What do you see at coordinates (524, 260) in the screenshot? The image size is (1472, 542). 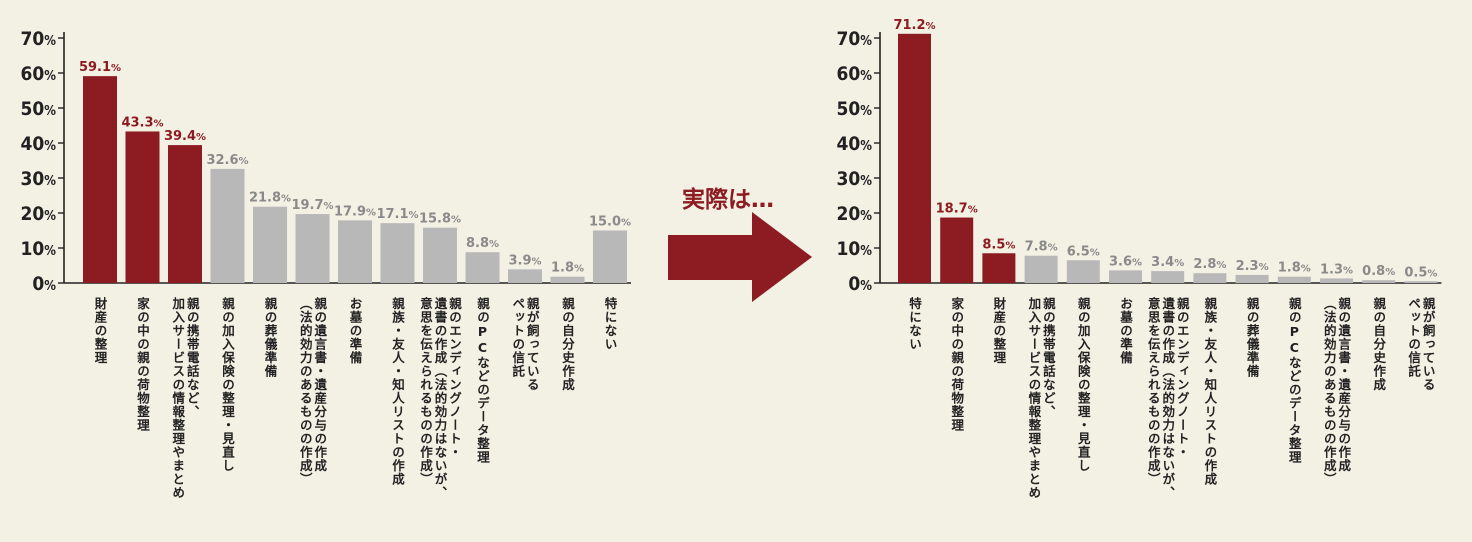 I see `data-label: 3.9%` at bounding box center [524, 260].